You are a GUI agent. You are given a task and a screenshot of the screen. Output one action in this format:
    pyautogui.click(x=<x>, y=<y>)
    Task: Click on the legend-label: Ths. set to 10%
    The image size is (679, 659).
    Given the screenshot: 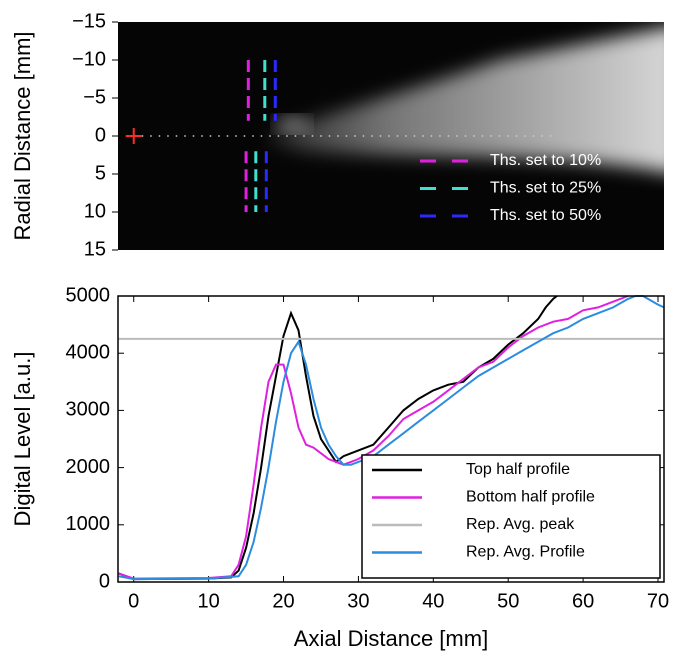 What is the action you would take?
    pyautogui.click(x=545, y=160)
    